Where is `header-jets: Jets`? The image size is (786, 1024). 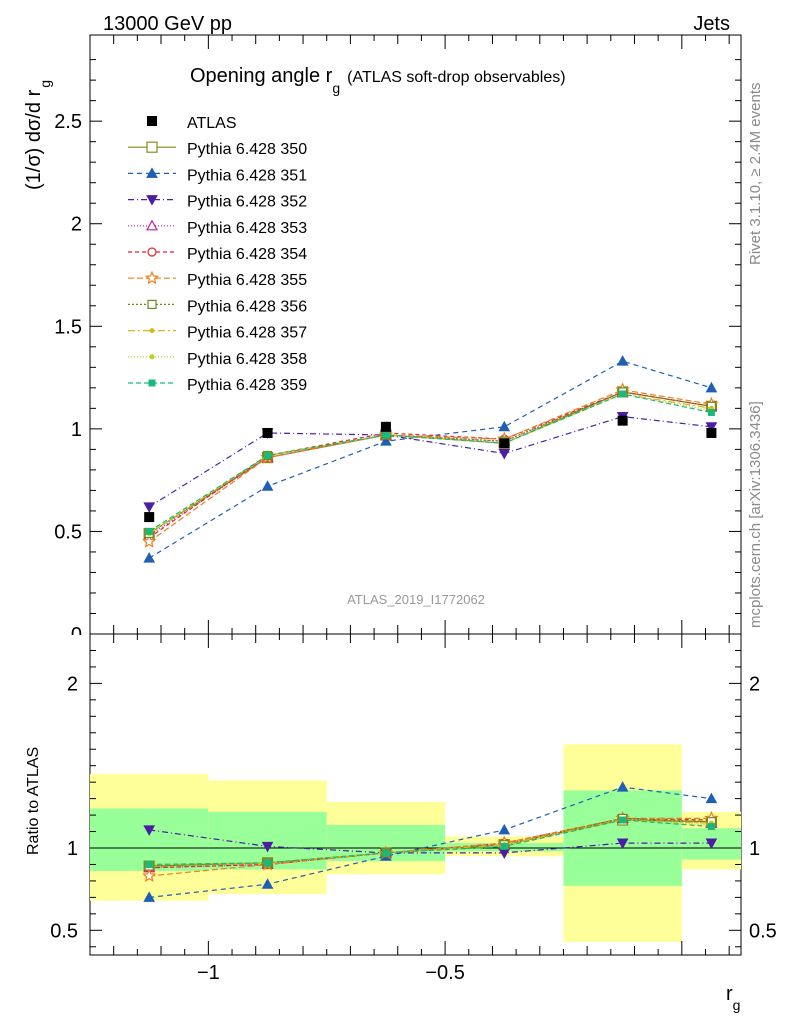
header-jets: Jets is located at coordinates (711, 24).